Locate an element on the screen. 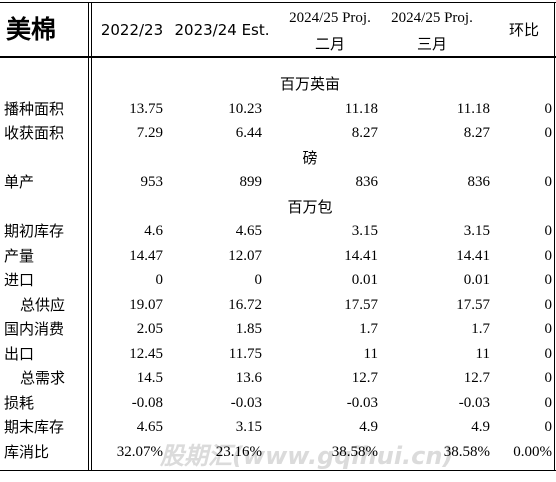 This screenshot has width=556, height=482. cell: 6.44 is located at coordinates (248, 133).